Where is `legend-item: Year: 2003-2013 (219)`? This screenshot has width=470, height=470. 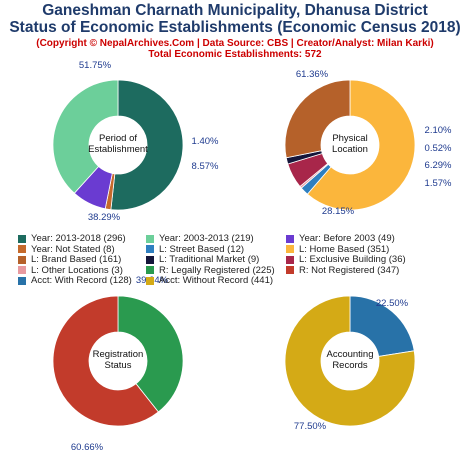 legend-item: Year: 2003-2013 (219) is located at coordinates (200, 238).